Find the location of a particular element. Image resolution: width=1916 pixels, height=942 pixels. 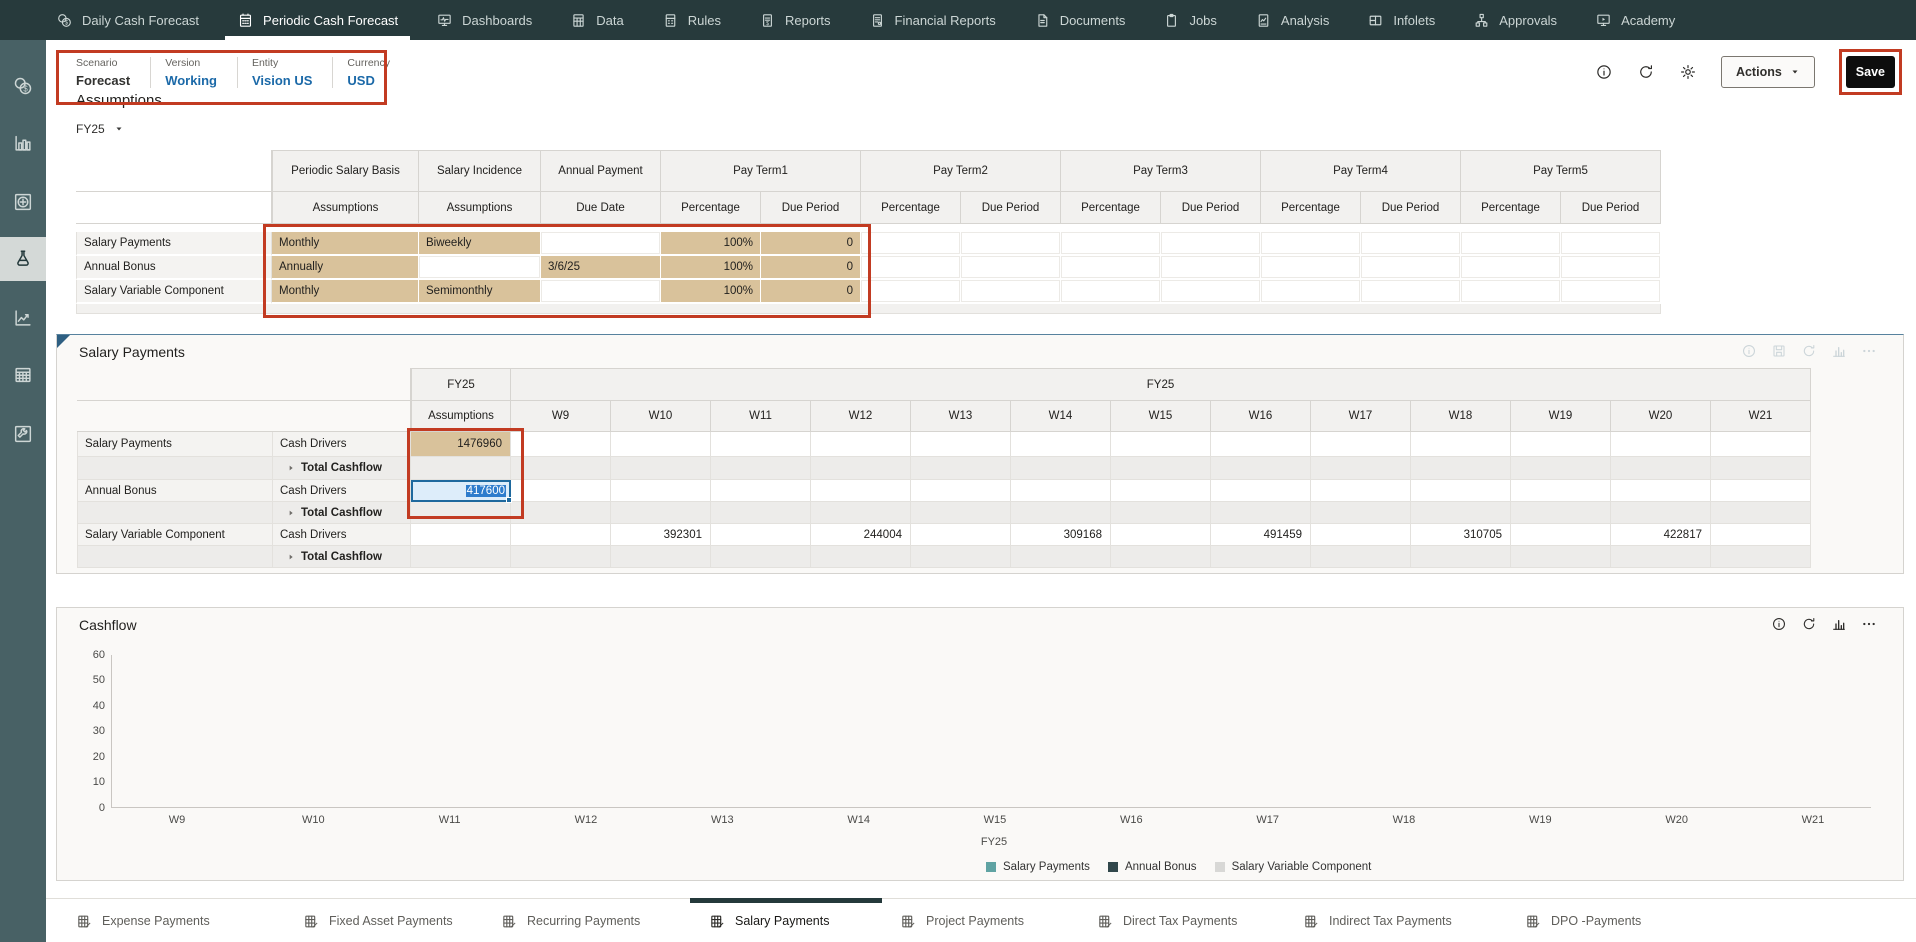

nav-tab-approvals: Approvals is located at coordinates (1515, 20).